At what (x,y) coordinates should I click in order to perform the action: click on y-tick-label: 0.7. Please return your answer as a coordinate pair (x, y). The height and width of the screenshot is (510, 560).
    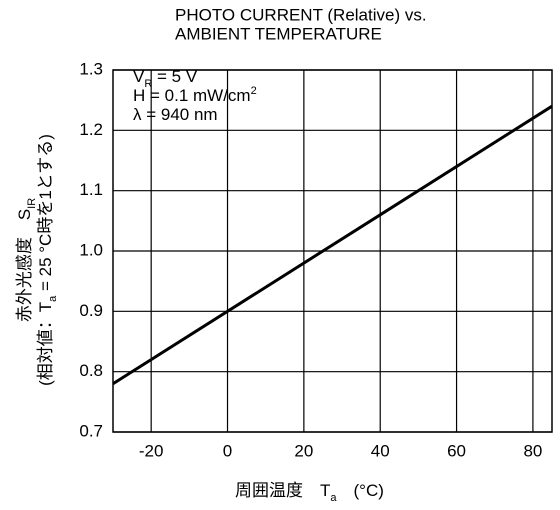
    Looking at the image, I should click on (91, 430).